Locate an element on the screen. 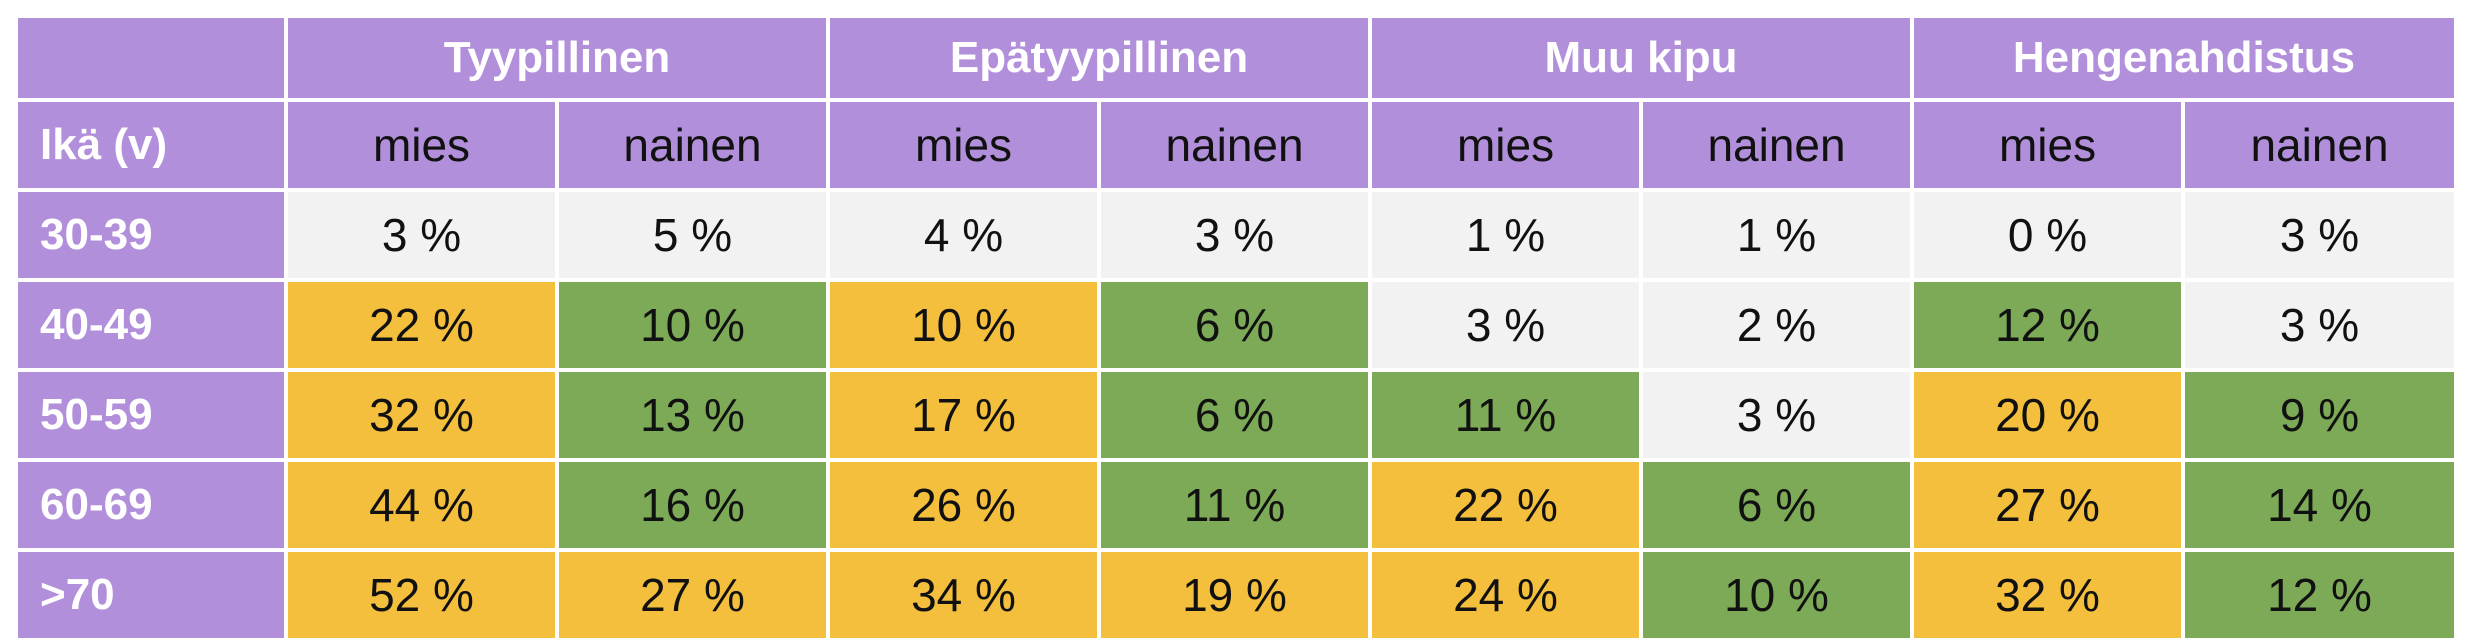  data-cell: 19 % is located at coordinates (1234, 595).